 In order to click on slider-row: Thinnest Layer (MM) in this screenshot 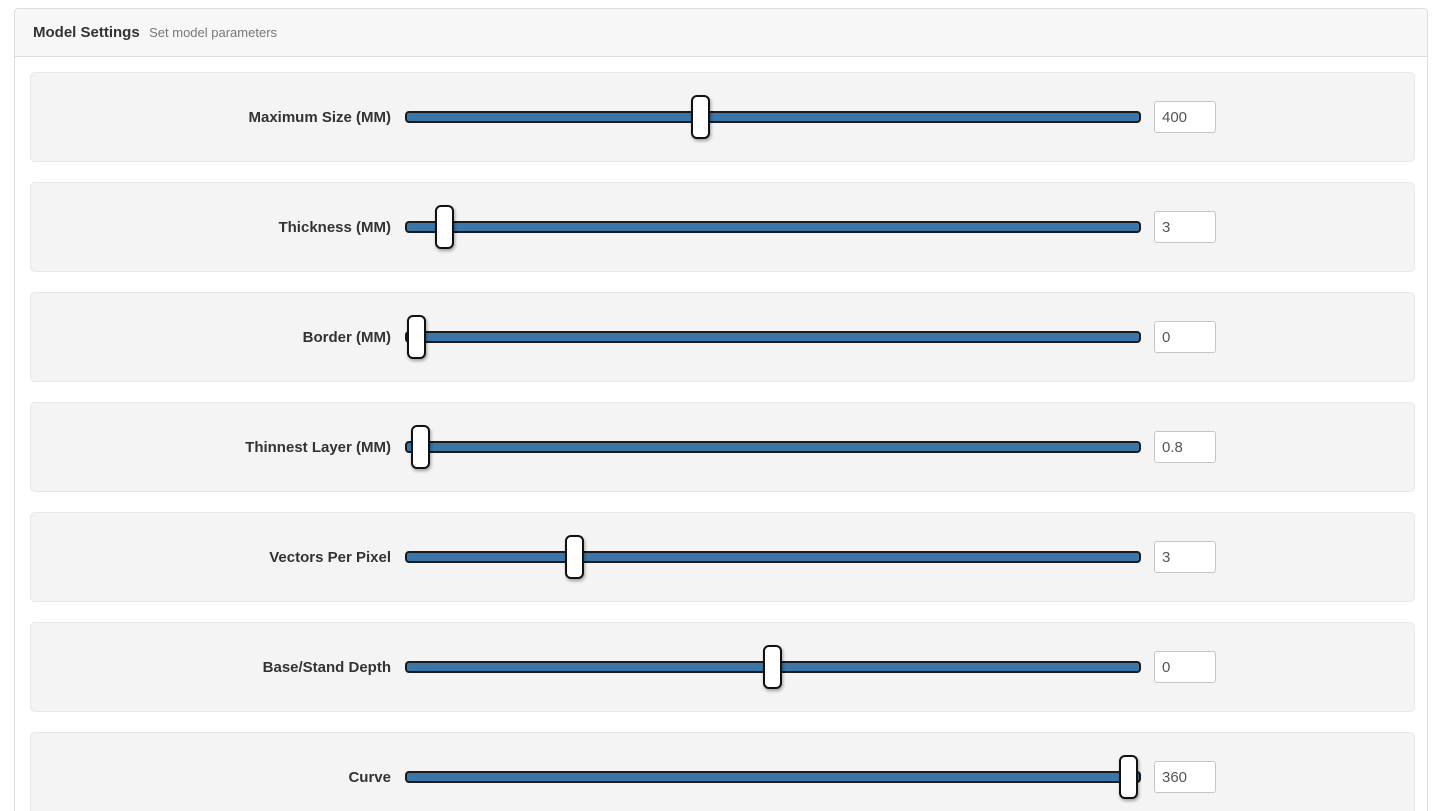, I will do `click(722, 447)`.